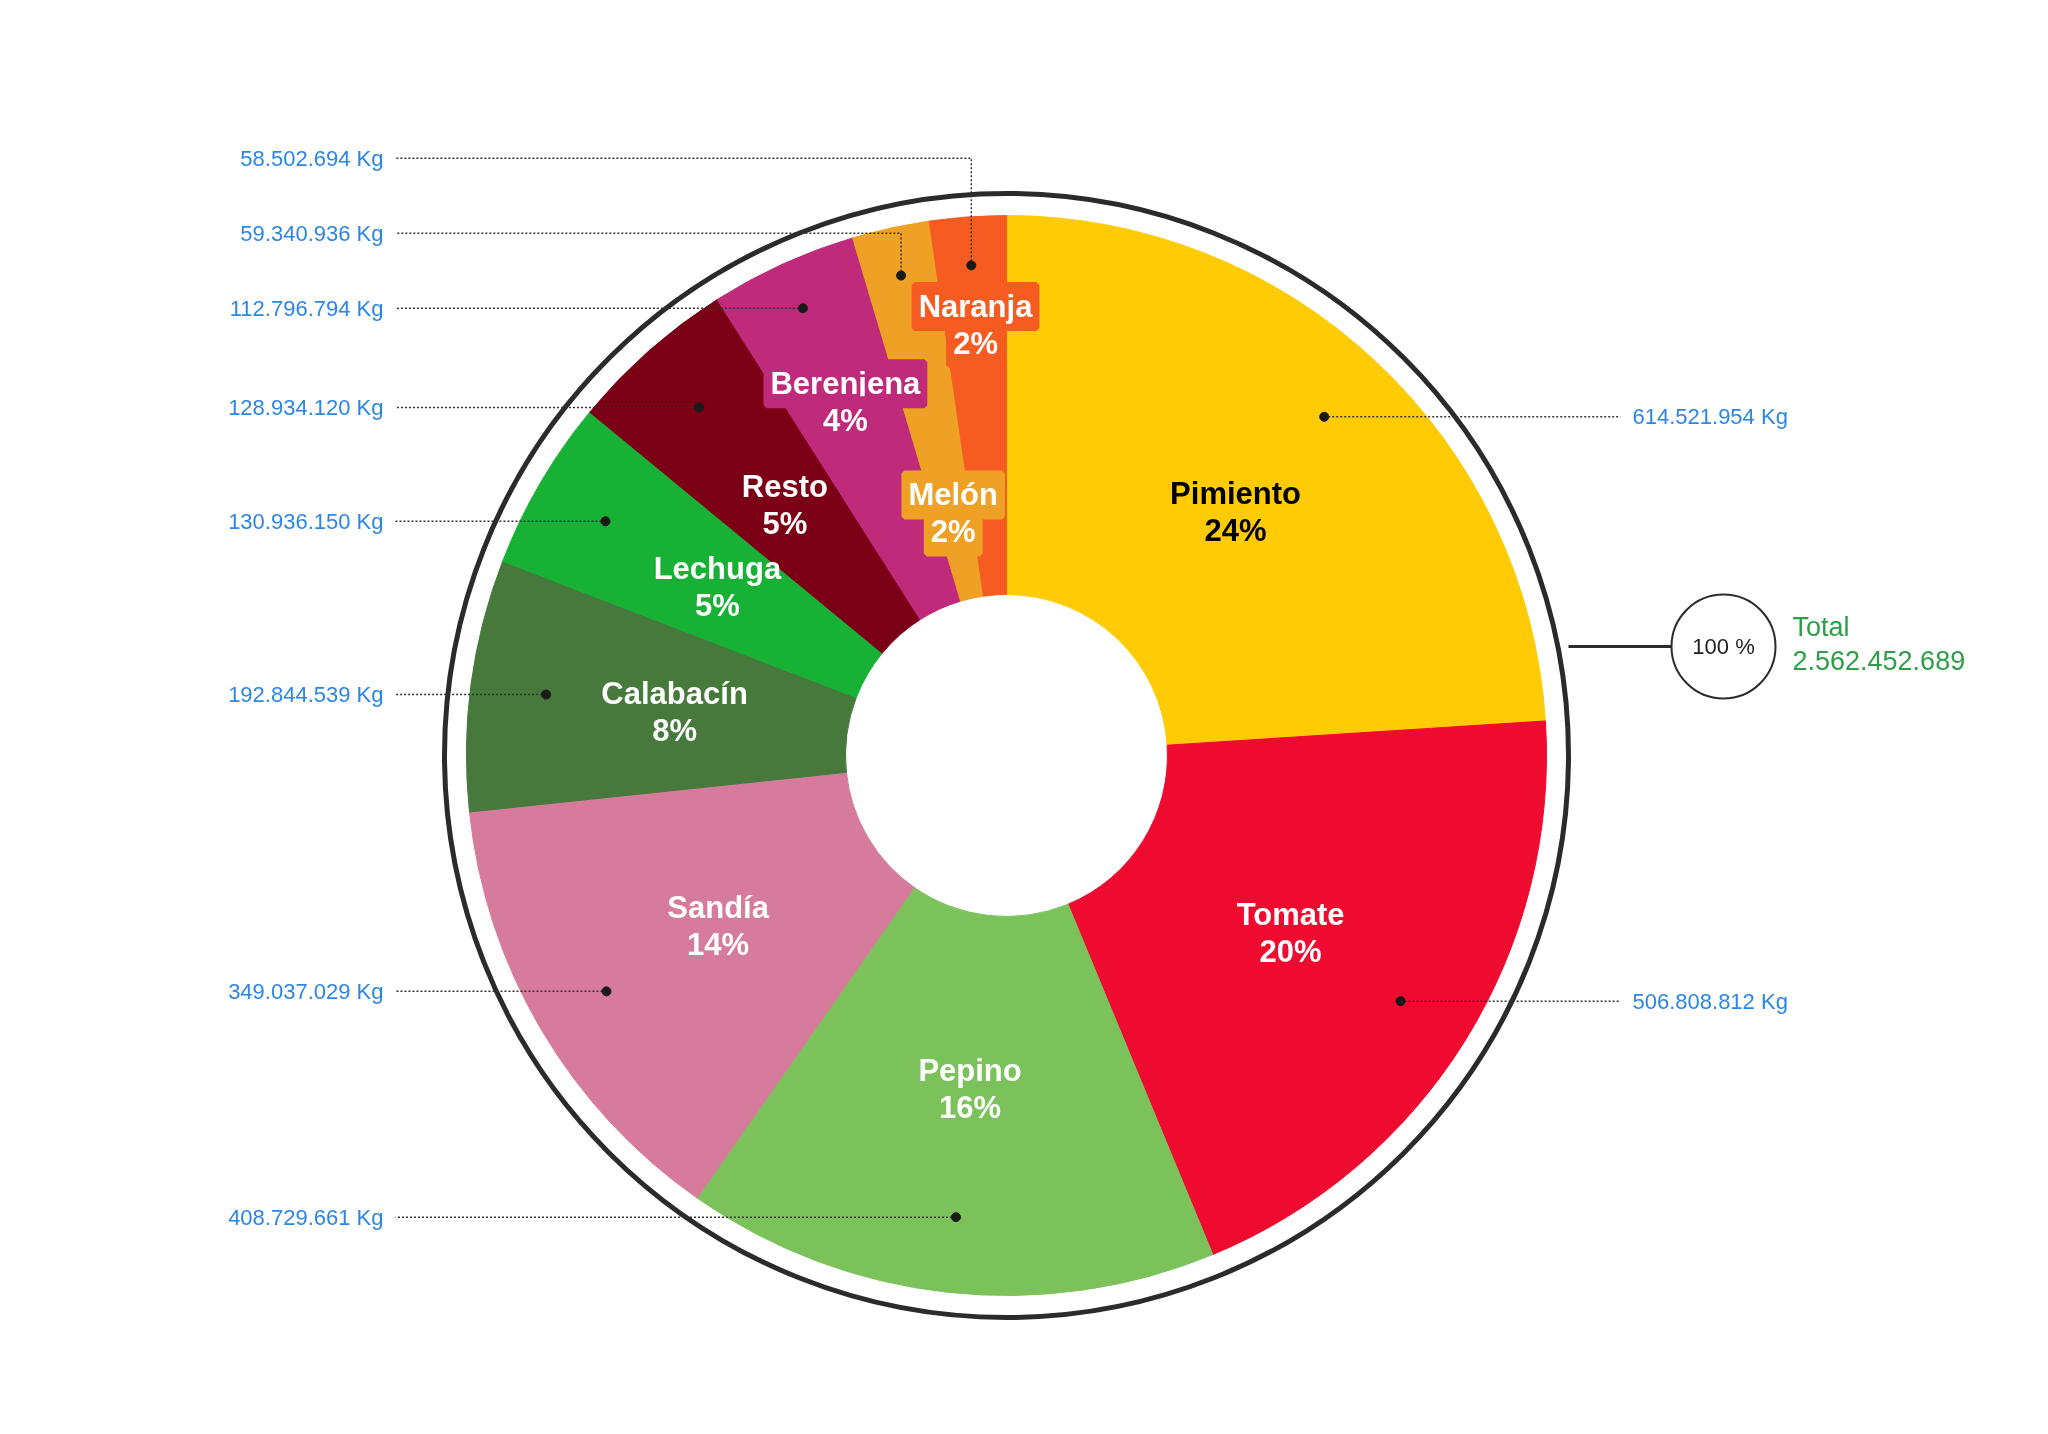 The height and width of the screenshot is (1434, 2048). I want to click on data-label: 192.844.539 Kg, so click(306, 695).